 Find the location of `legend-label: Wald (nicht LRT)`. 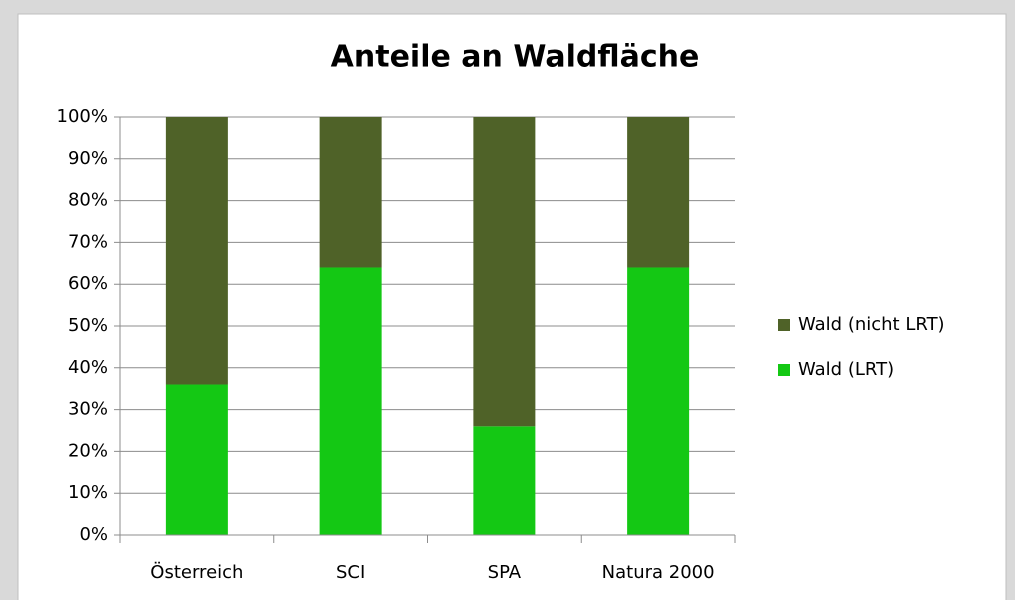

legend-label: Wald (nicht LRT) is located at coordinates (871, 324).